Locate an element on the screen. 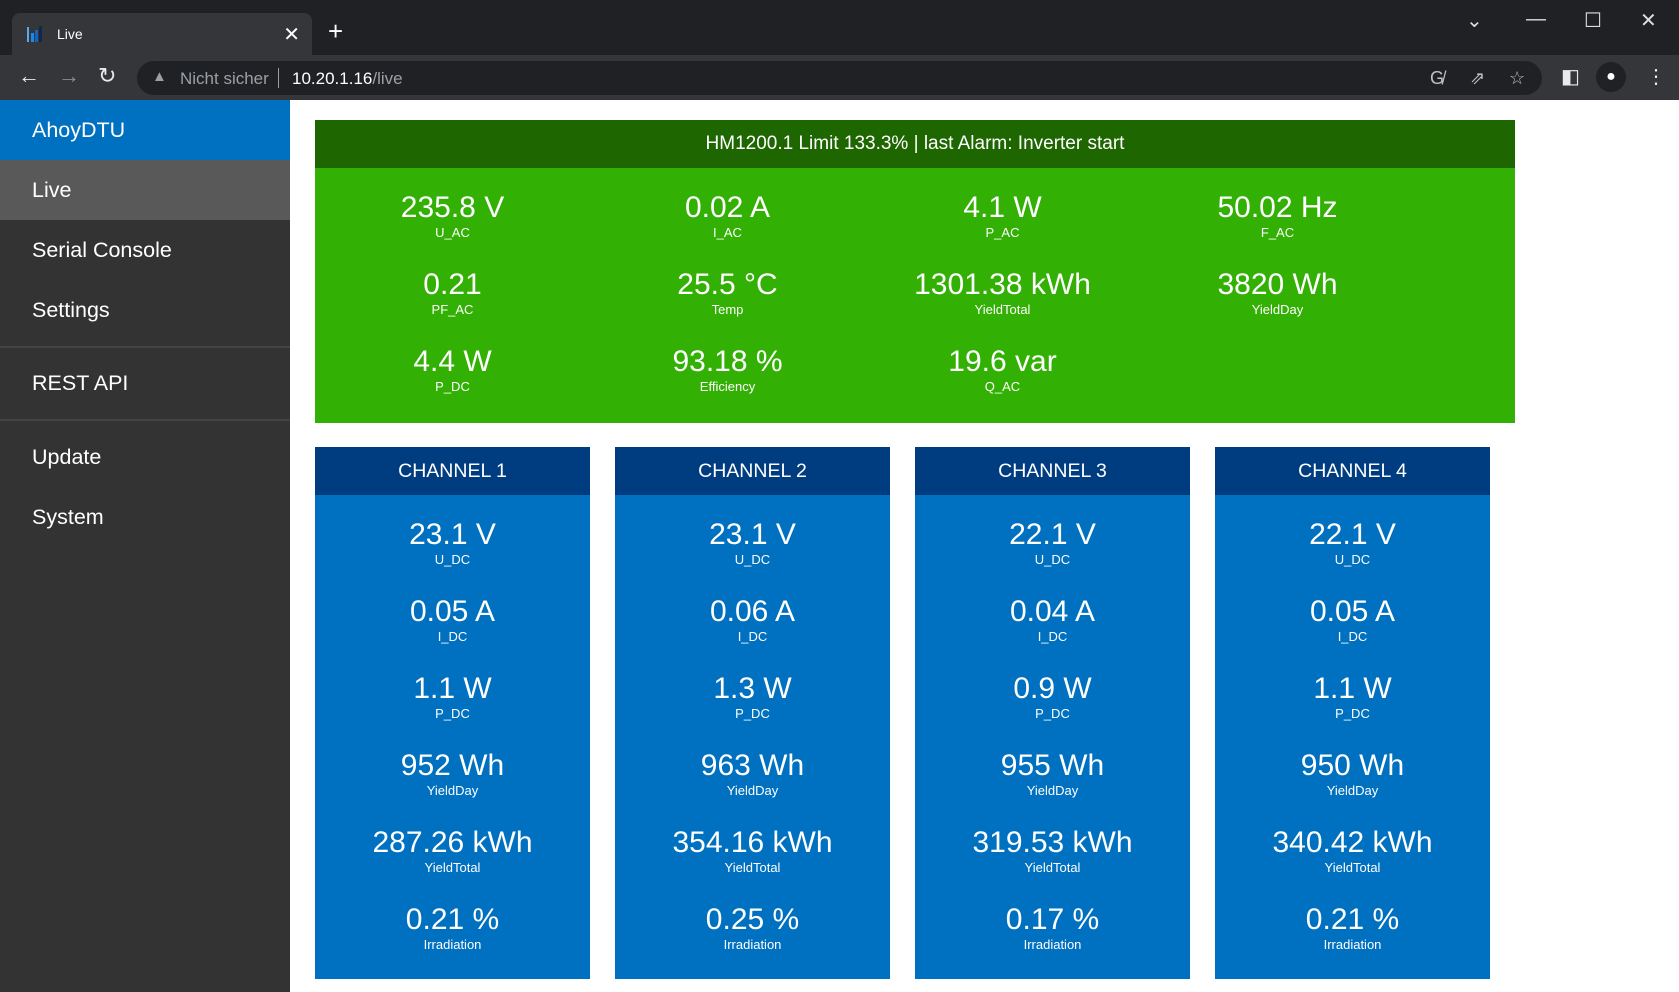  inverter-value-f-ac: 50.02 Hz F_AC is located at coordinates (1277, 212).